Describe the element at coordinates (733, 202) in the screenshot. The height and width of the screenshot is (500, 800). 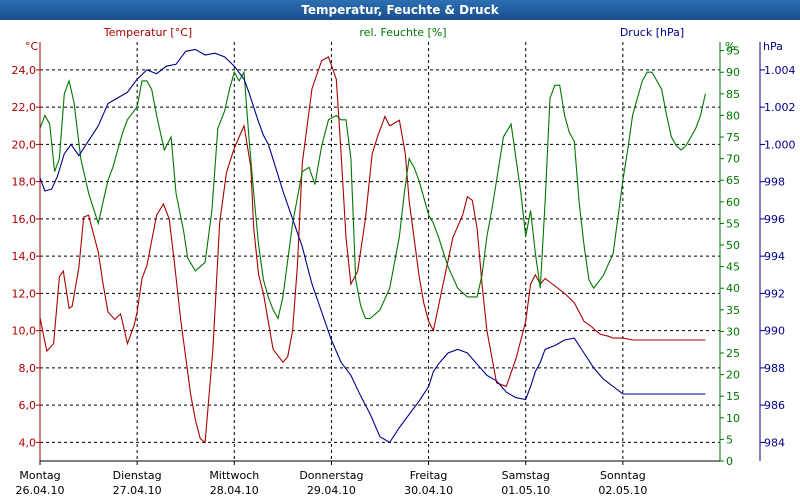
I see `humidity-tick-label: 60` at that location.